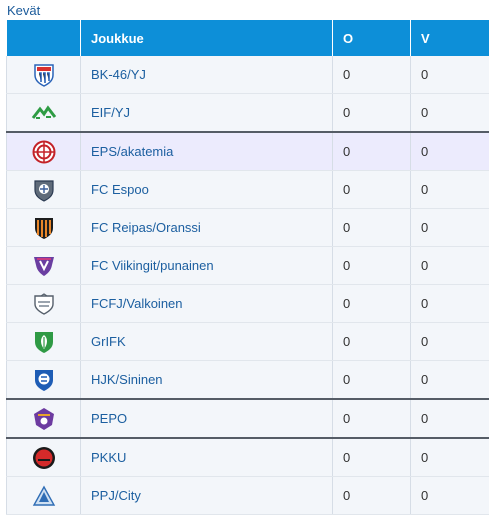  I want to click on bk46-crest-icon, so click(44, 75).